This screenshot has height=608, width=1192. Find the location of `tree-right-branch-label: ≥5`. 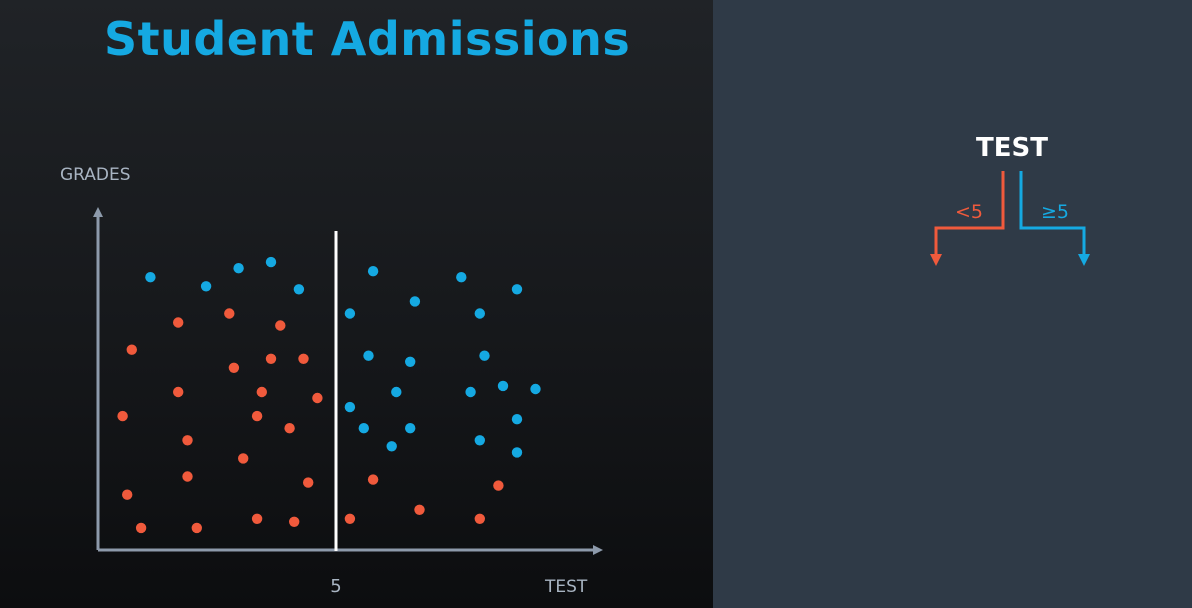

tree-right-branch-label: ≥5 is located at coordinates (1055, 212).